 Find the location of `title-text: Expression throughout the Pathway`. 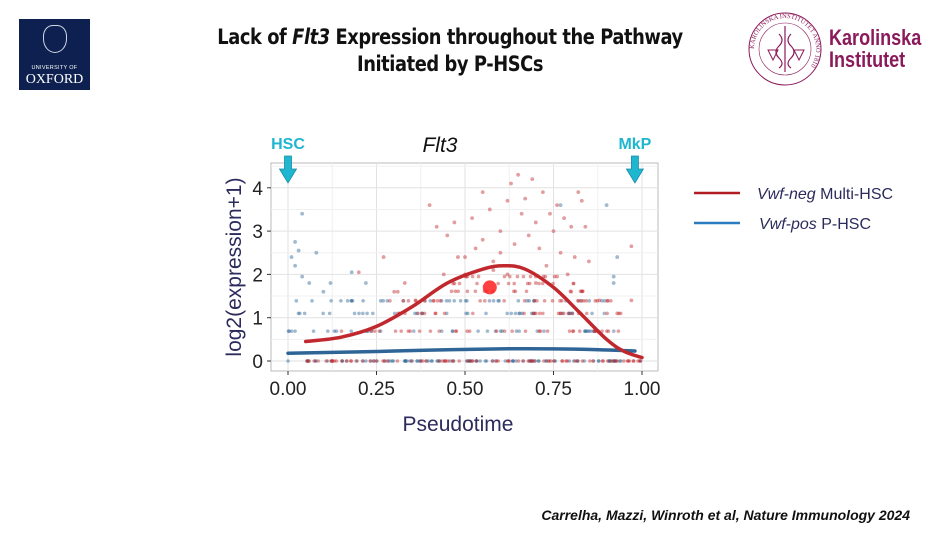

title-text: Expression throughout the Pathway is located at coordinates (506, 37).